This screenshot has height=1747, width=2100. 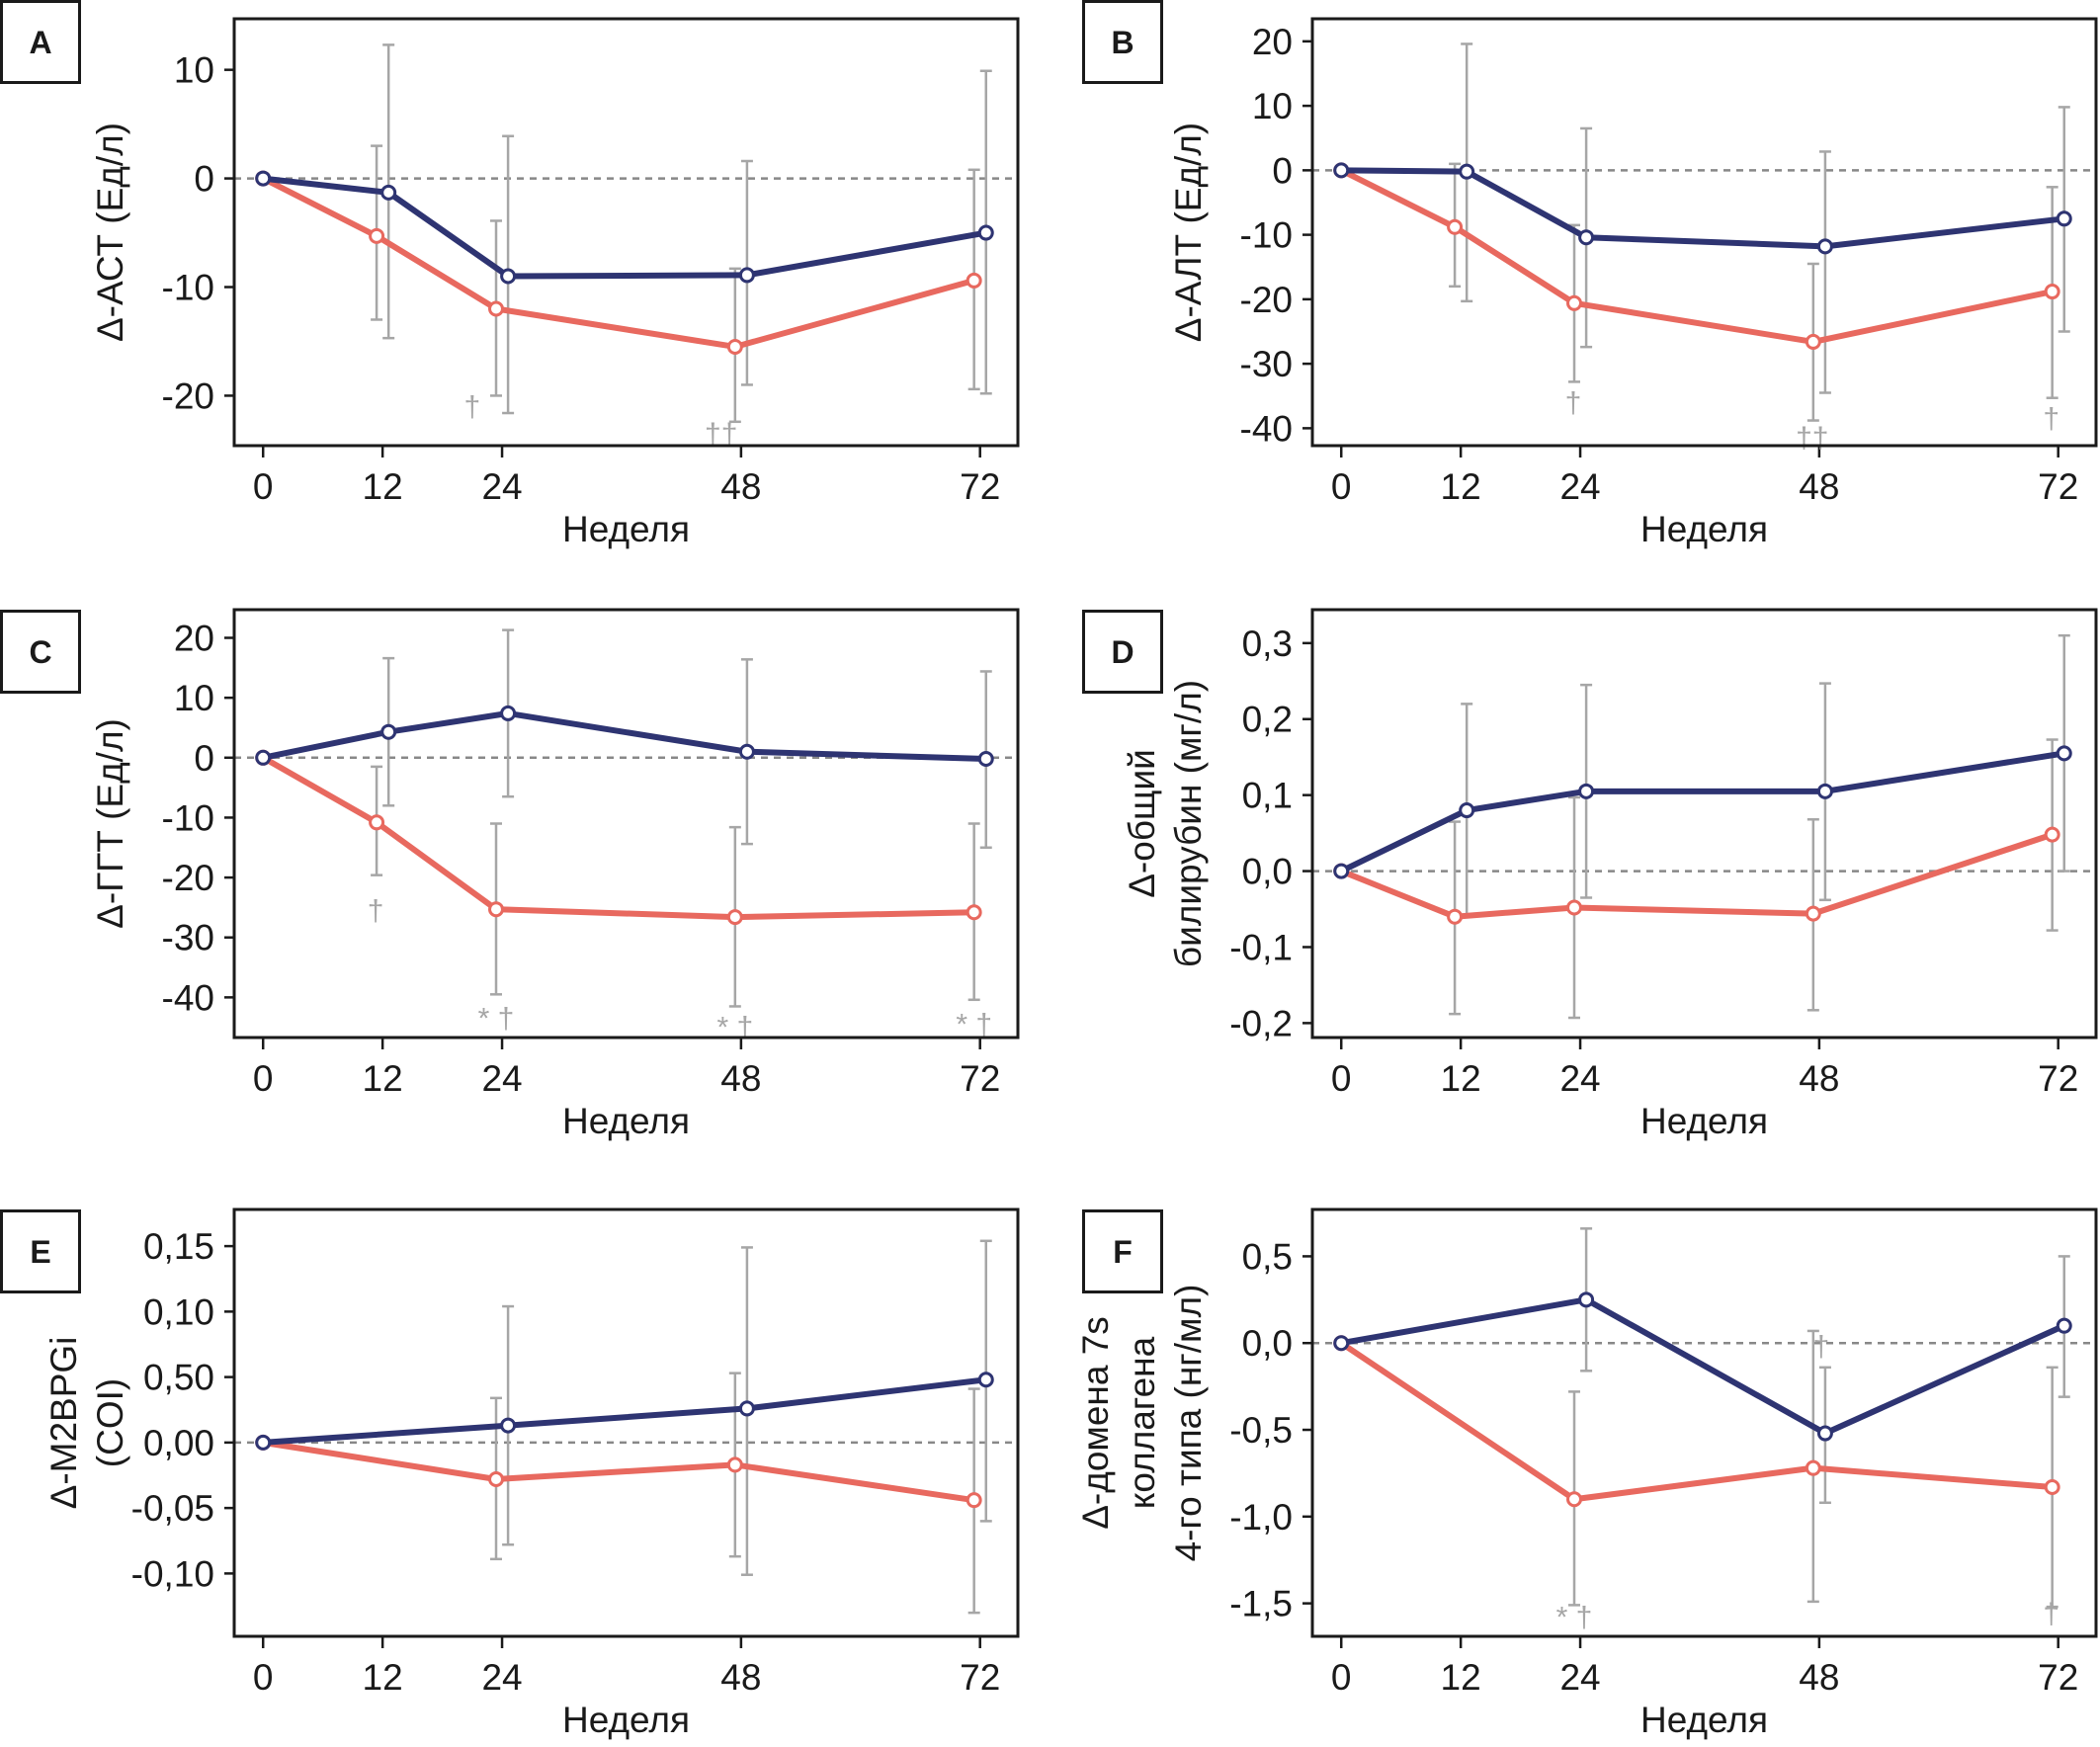 What do you see at coordinates (1272, 42) in the screenshot?
I see `y-tick-label: 20` at bounding box center [1272, 42].